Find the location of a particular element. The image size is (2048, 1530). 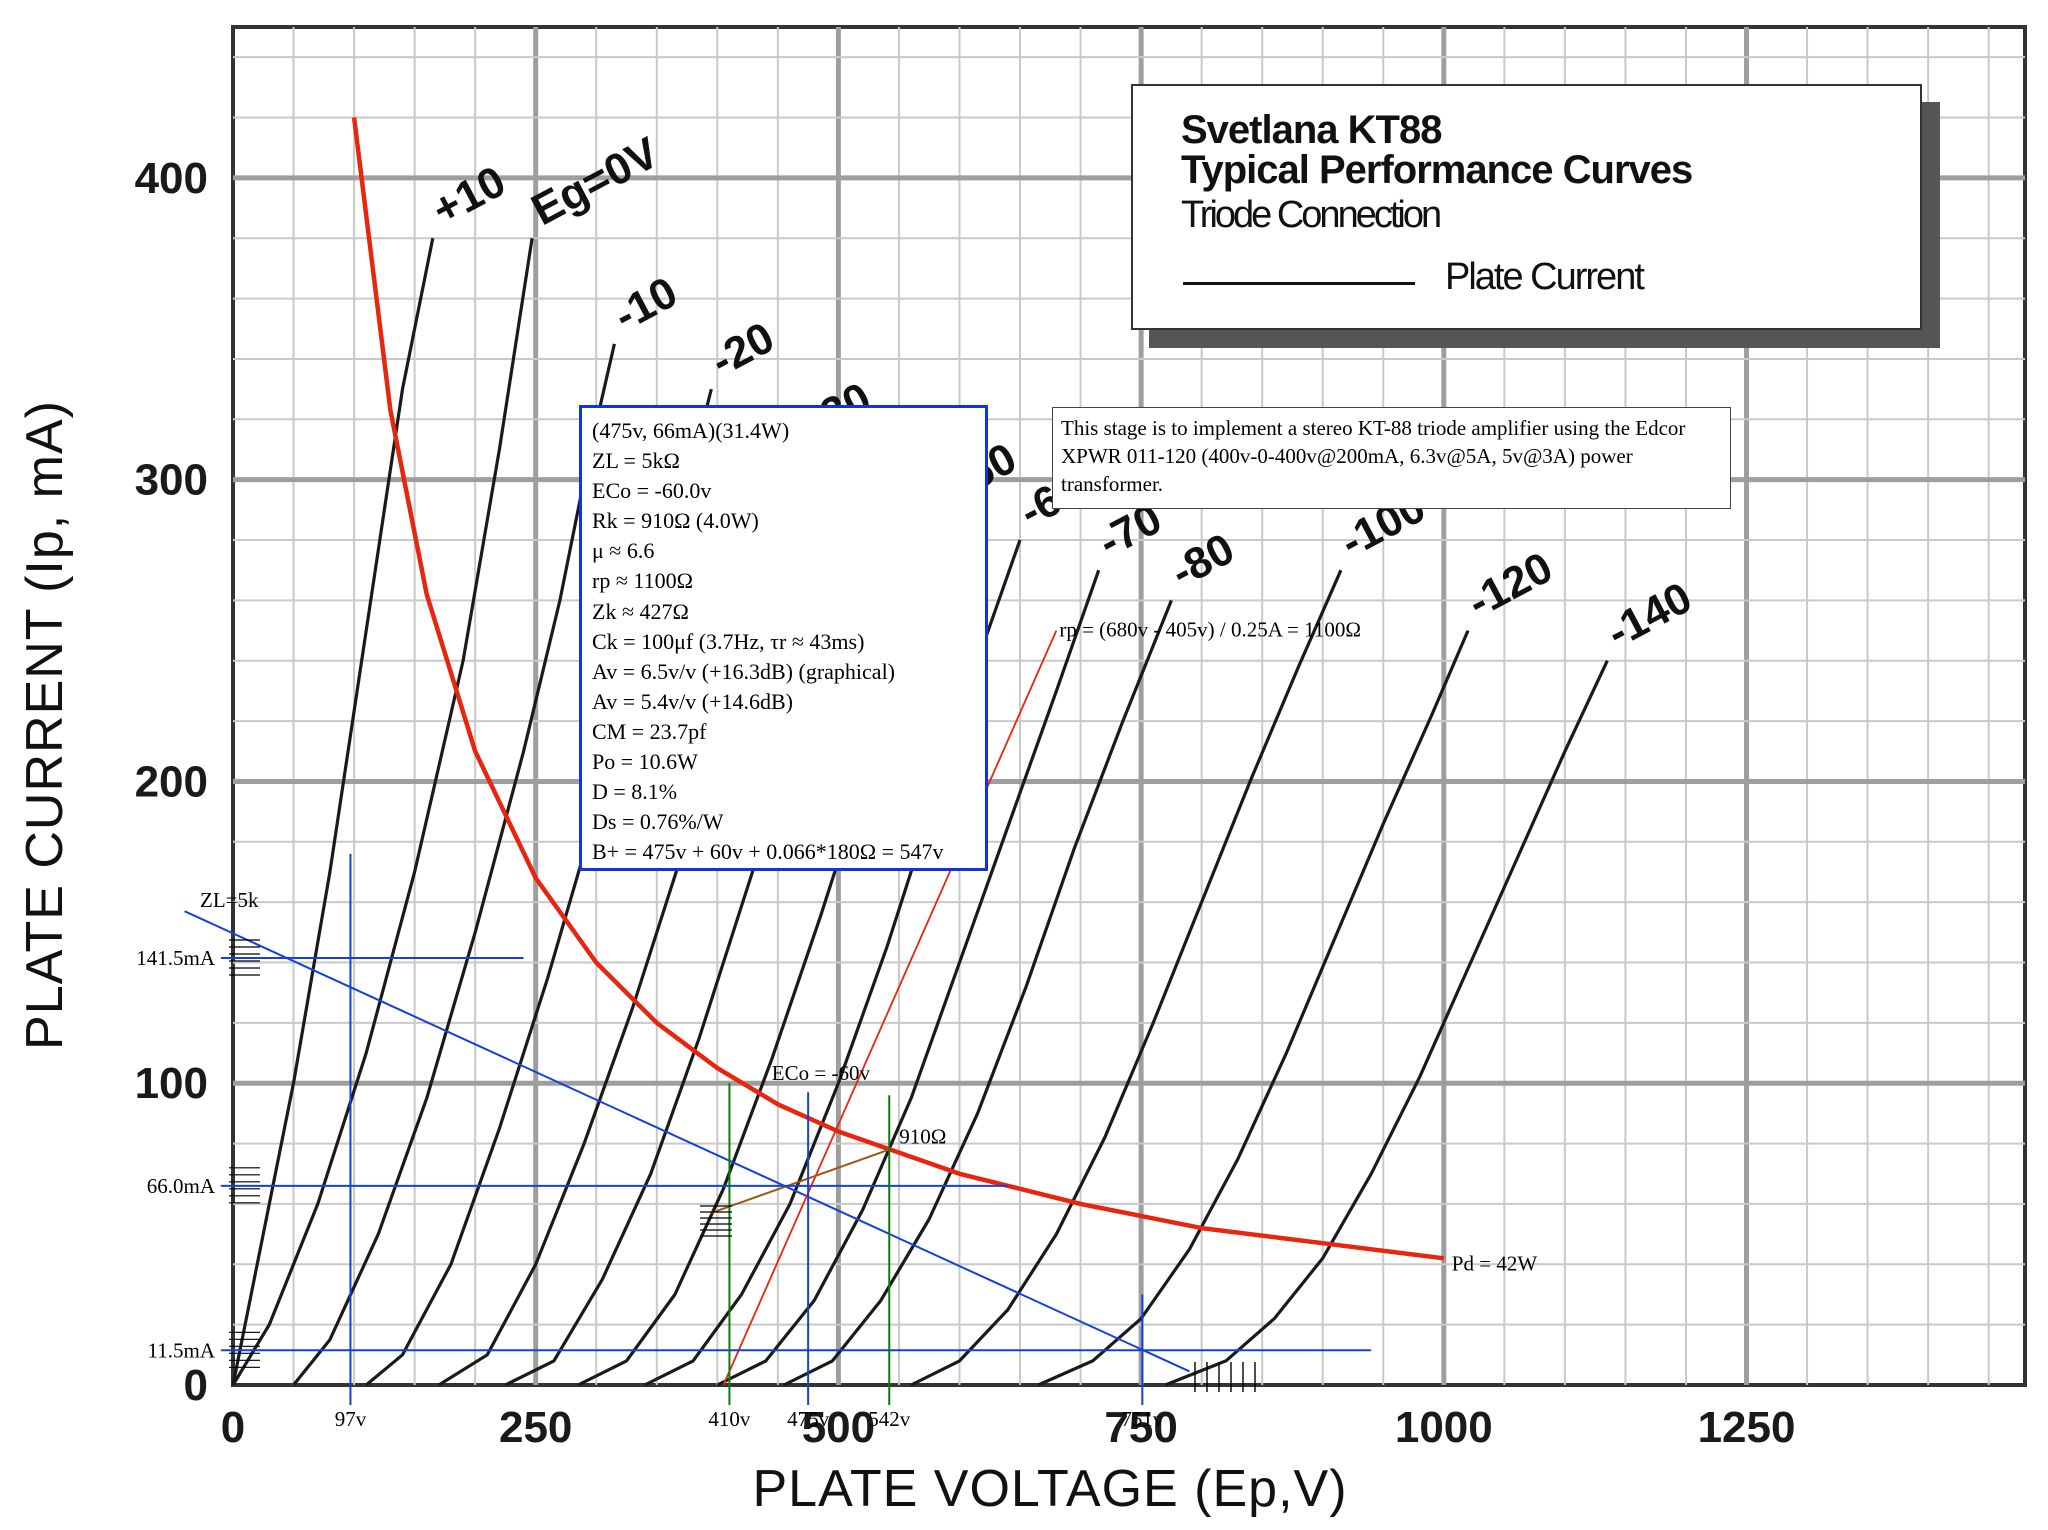

ref-line-horizontal-label: 66.0mA is located at coordinates (181, 1186).